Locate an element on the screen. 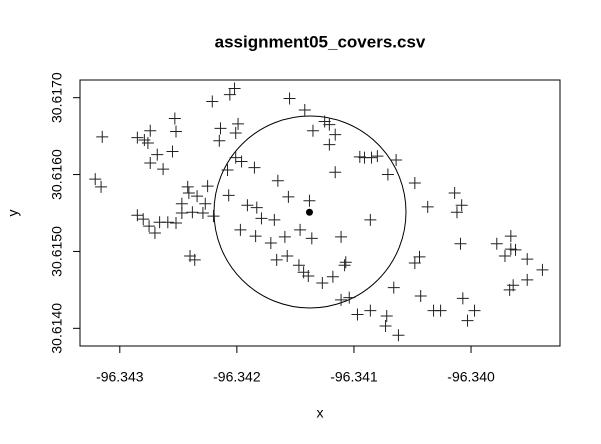  cover-circle is located at coordinates (310, 212).